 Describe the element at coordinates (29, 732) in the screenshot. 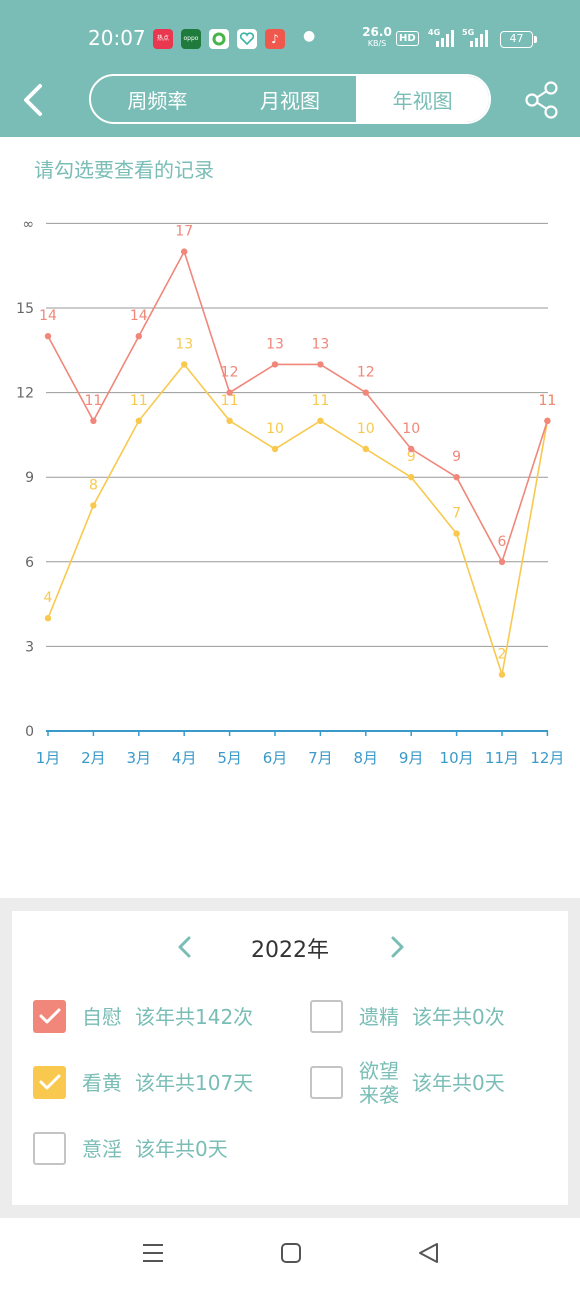

I see `y-tick-label: 0` at that location.